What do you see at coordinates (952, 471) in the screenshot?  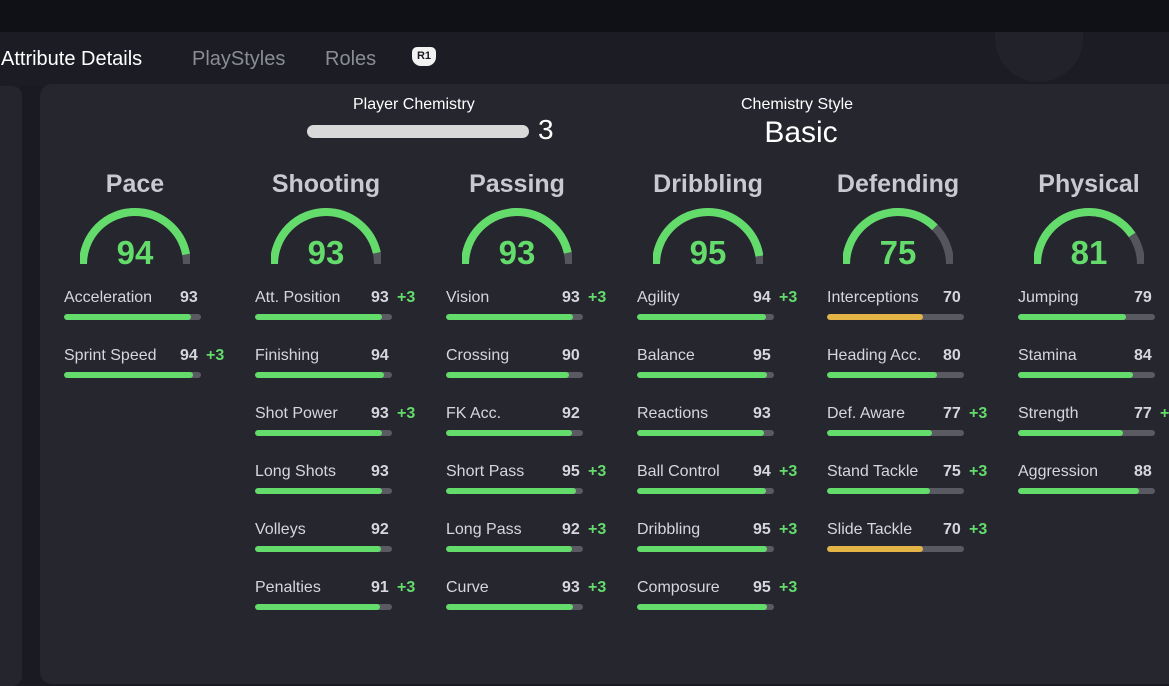 I see `attribute-value: 75` at bounding box center [952, 471].